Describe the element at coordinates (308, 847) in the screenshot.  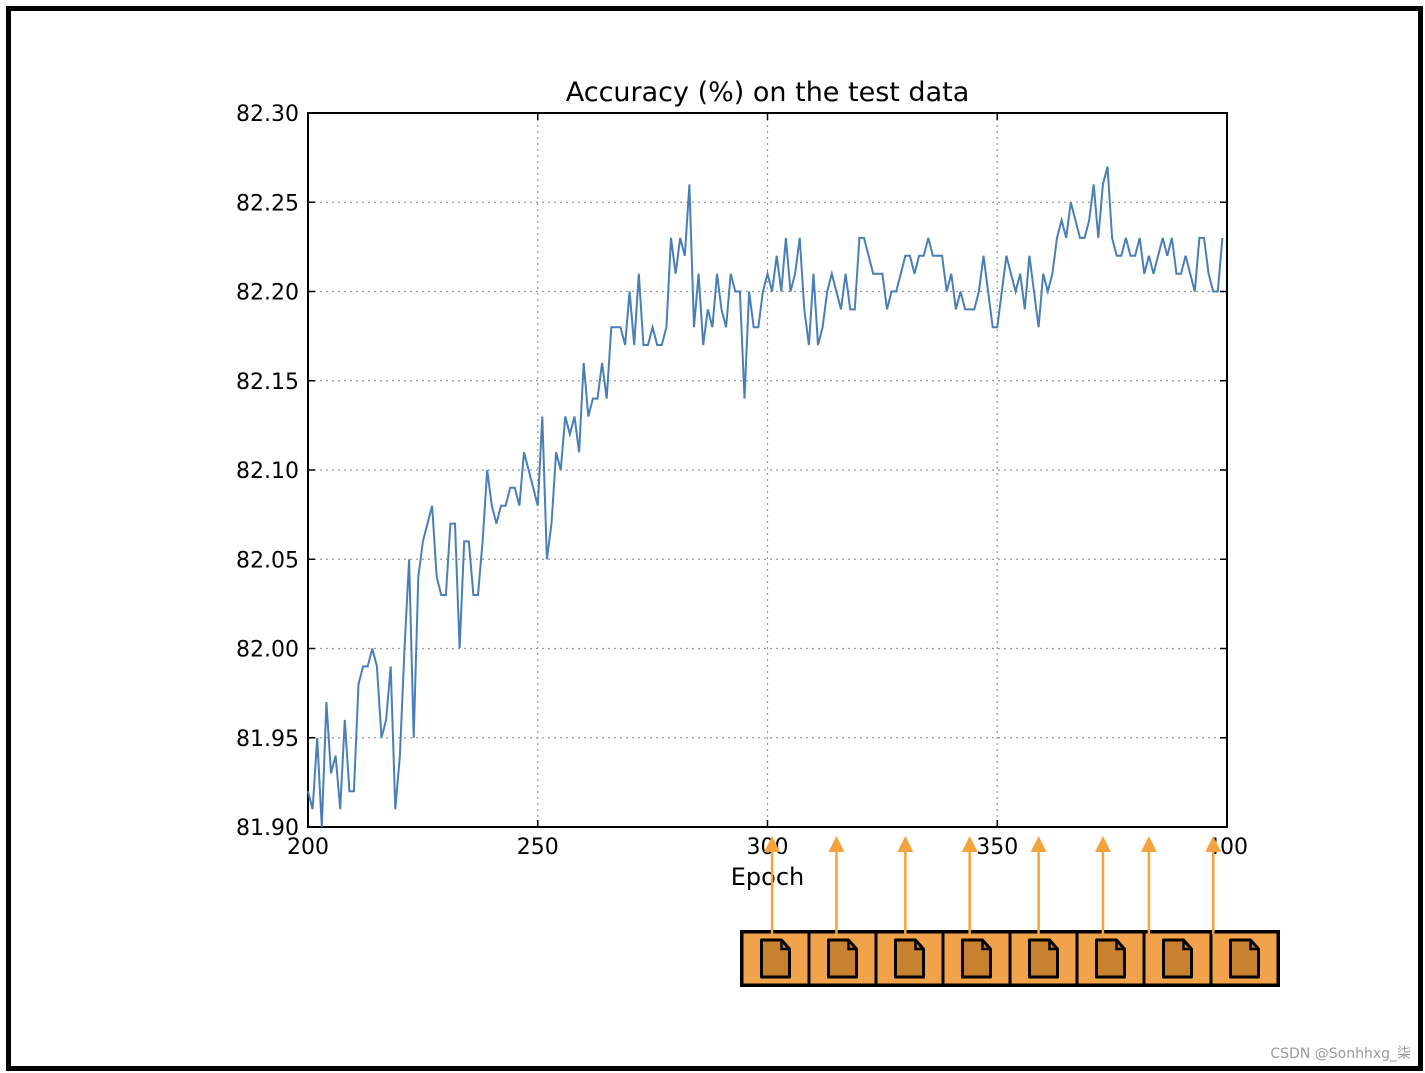
I see `x-tick-label: 200` at that location.